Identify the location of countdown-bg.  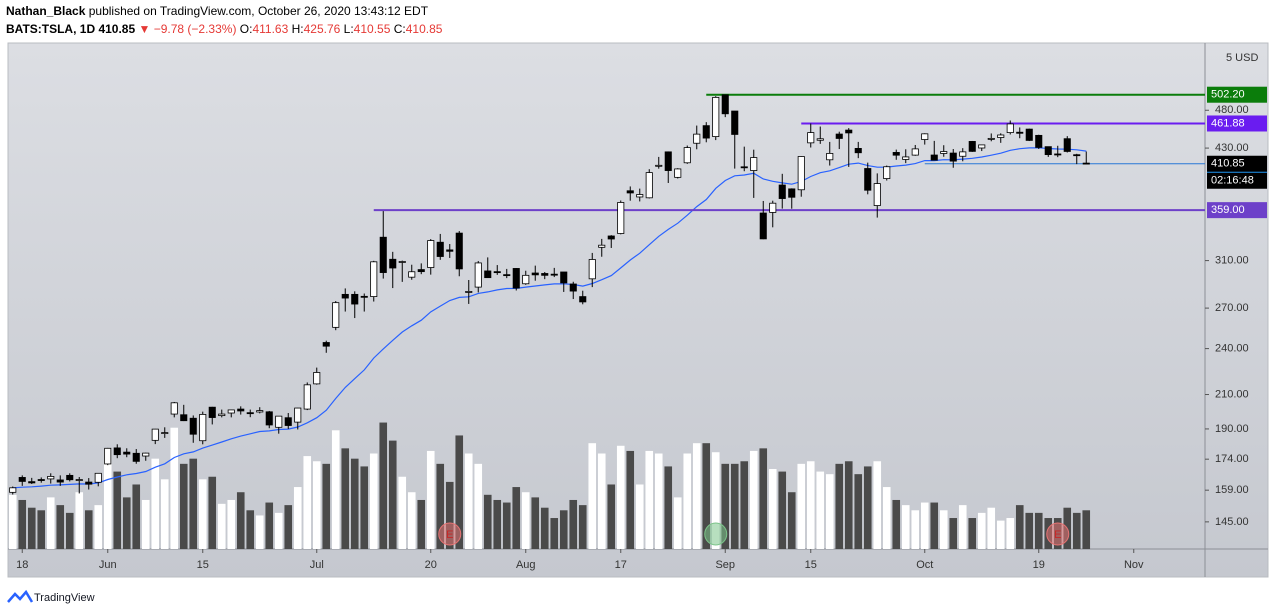
(1237, 180).